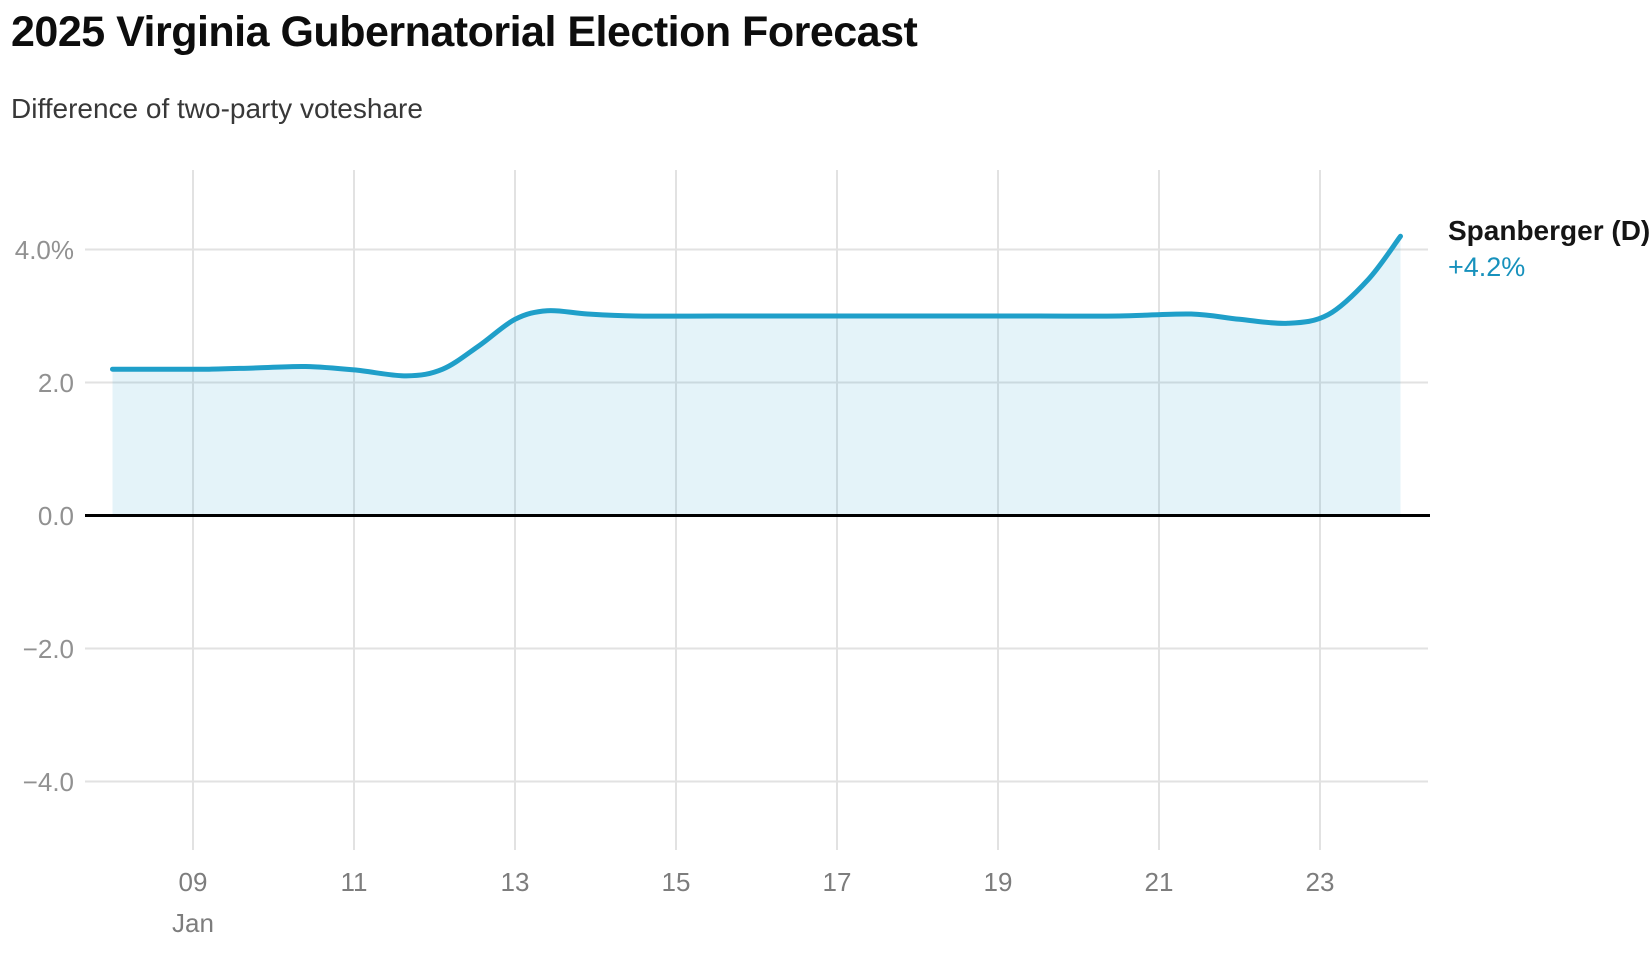 This screenshot has width=1651, height=969. What do you see at coordinates (837, 882) in the screenshot?
I see `x-tick-label: 17` at bounding box center [837, 882].